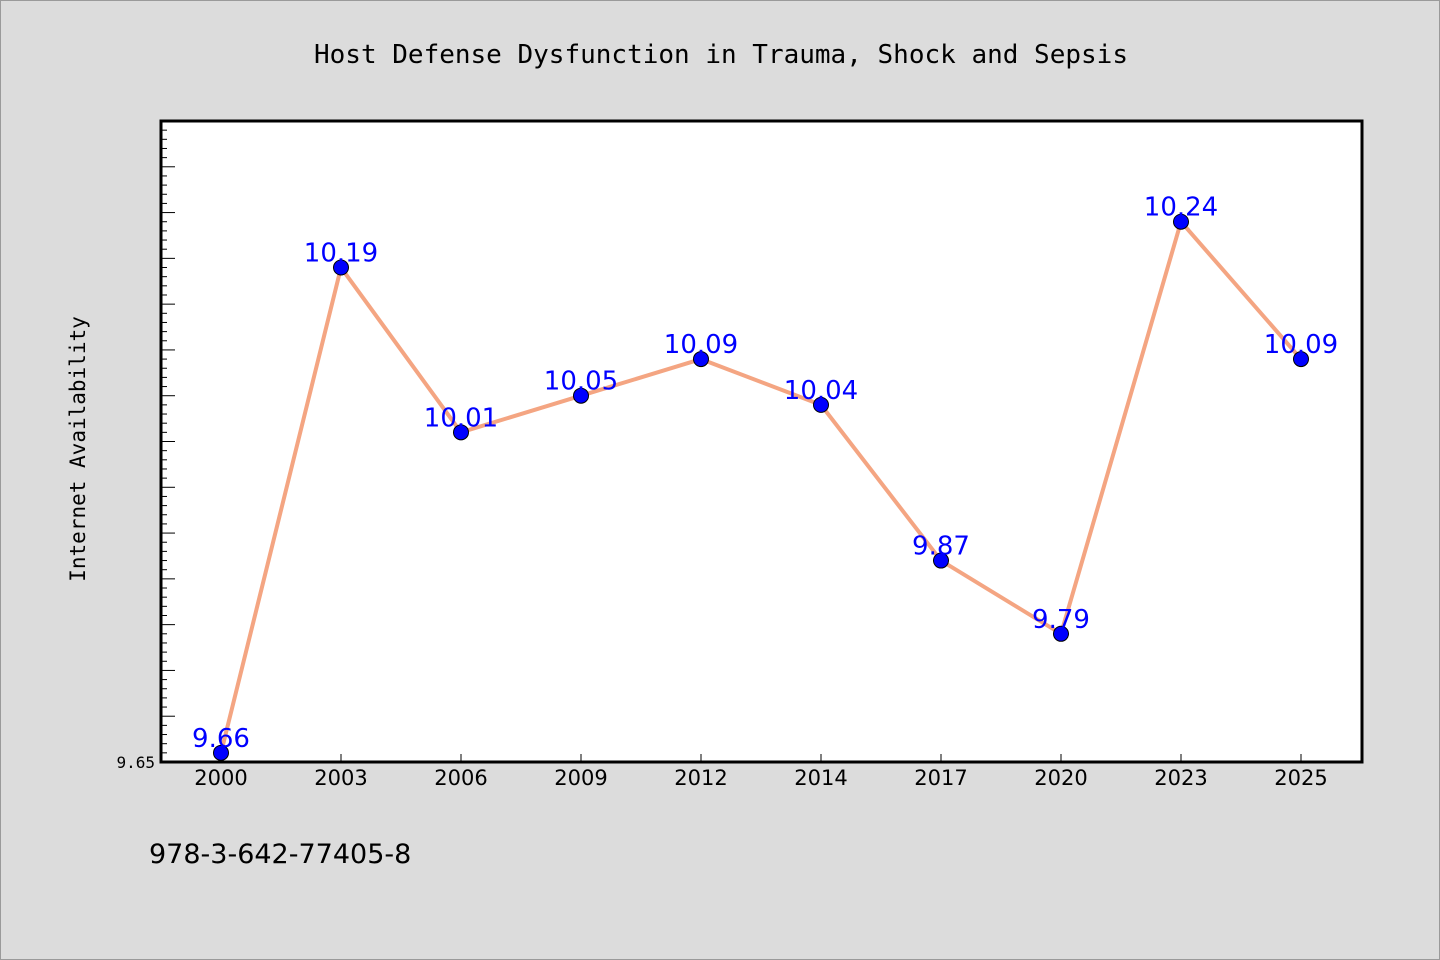 The width and height of the screenshot is (1440, 960). Describe the element at coordinates (1061, 620) in the screenshot. I see `data-label: 9.79` at that location.